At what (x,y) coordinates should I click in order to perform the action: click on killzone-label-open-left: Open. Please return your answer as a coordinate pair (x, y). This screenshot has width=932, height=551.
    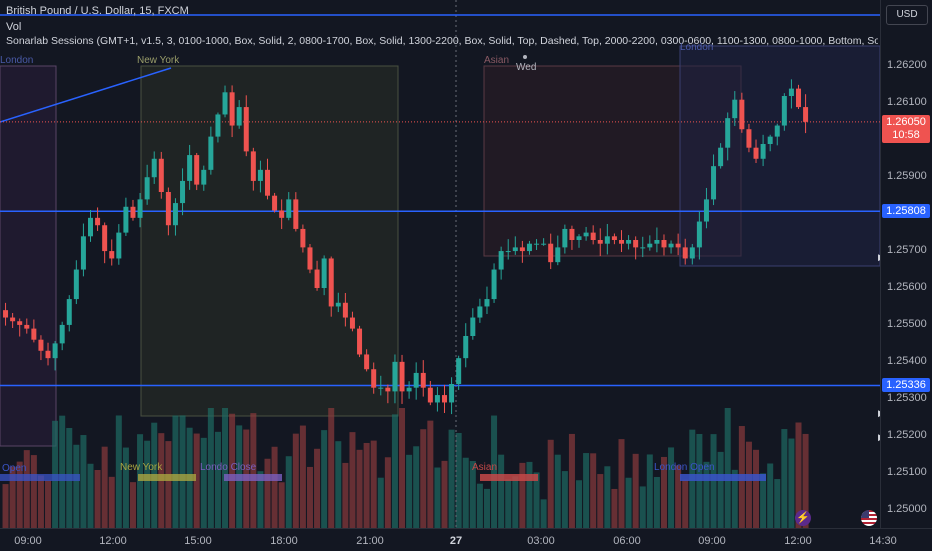
    Looking at the image, I should click on (14, 468).